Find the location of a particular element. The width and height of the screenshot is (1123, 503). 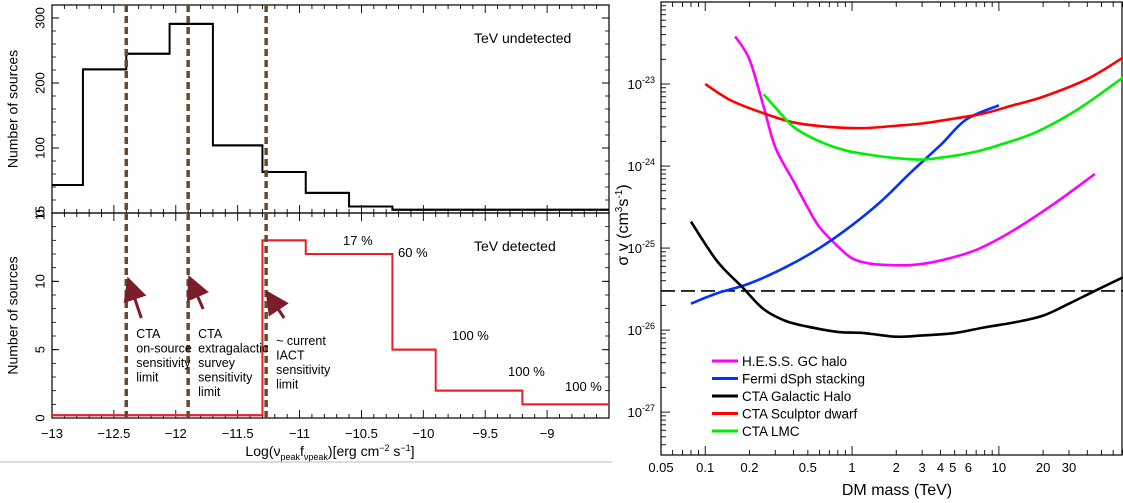

x-tick-label: −9.5 is located at coordinates (485, 433).